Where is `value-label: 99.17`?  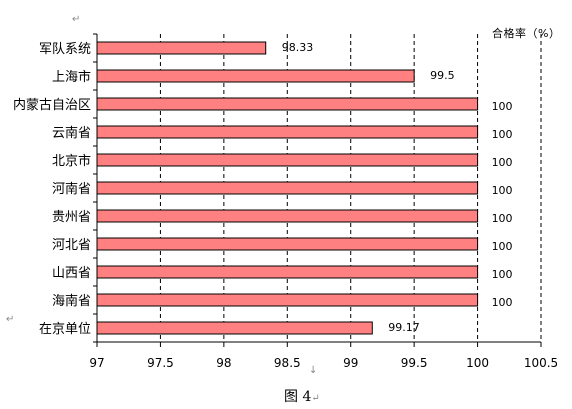
value-label: 99.17 is located at coordinates (404, 327).